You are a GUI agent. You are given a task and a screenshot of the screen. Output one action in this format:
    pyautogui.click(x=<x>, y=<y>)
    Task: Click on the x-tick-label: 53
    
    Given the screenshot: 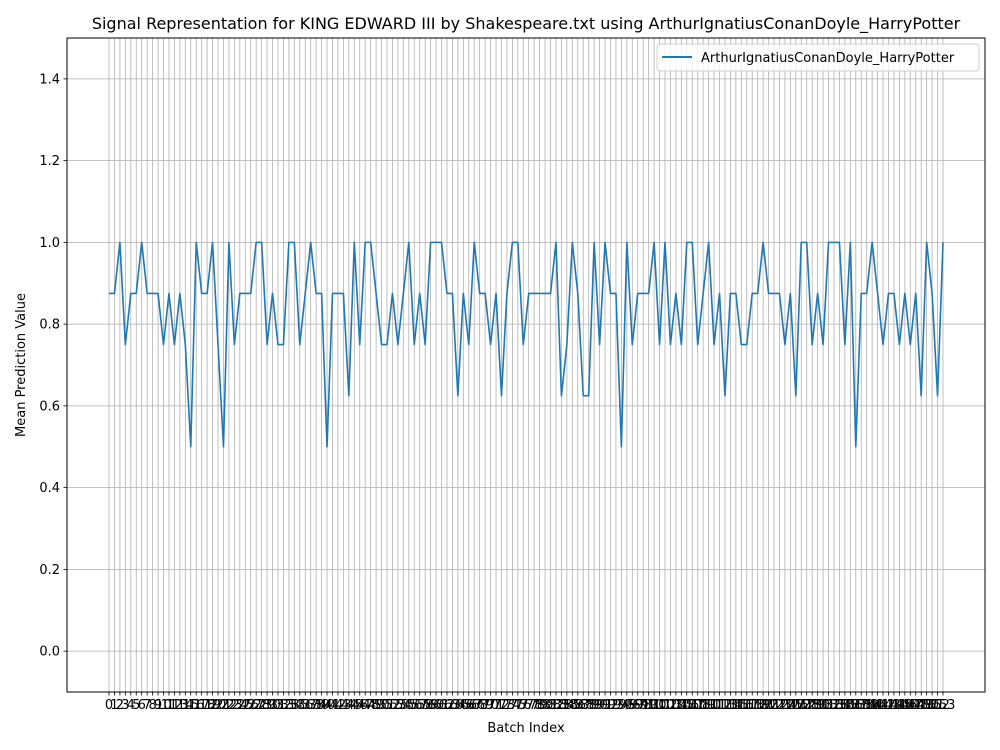 What is the action you would take?
    pyautogui.click(x=398, y=705)
    